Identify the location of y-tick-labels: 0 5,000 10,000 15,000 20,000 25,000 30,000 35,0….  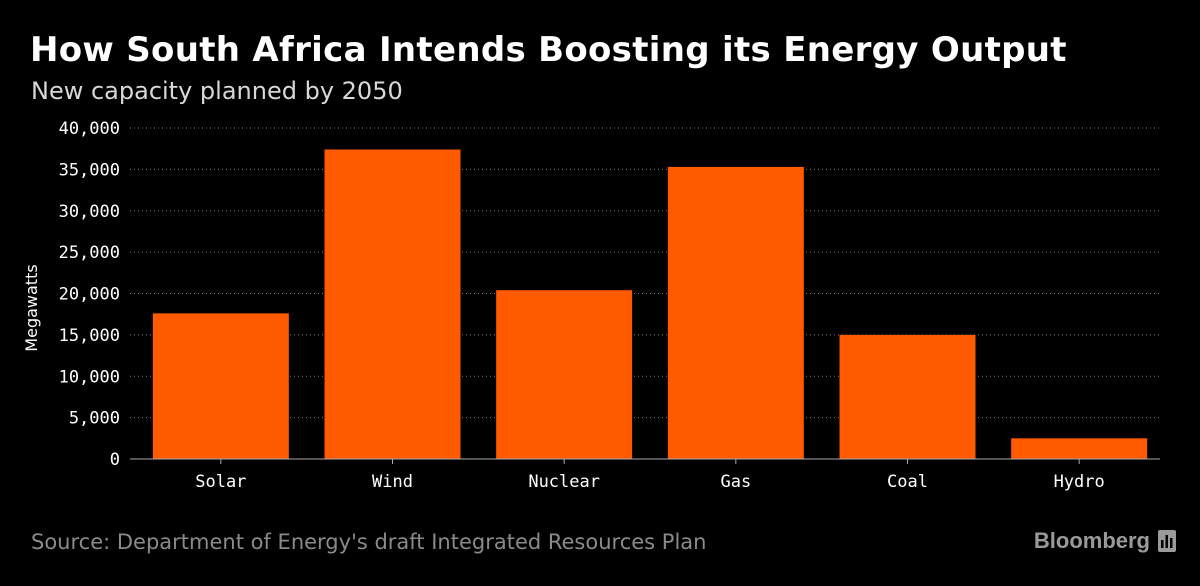
(89, 294).